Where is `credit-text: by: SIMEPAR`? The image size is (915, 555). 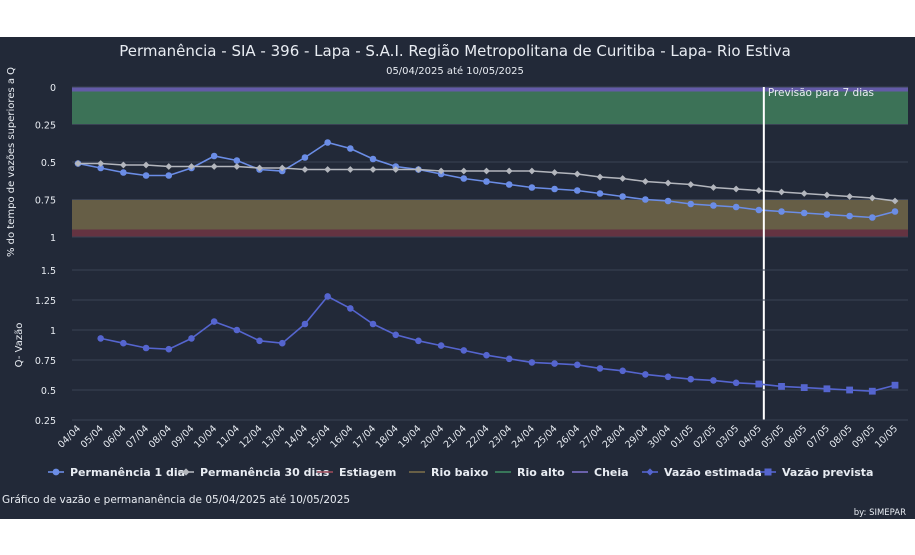 credit-text: by: SIMEPAR is located at coordinates (880, 513).